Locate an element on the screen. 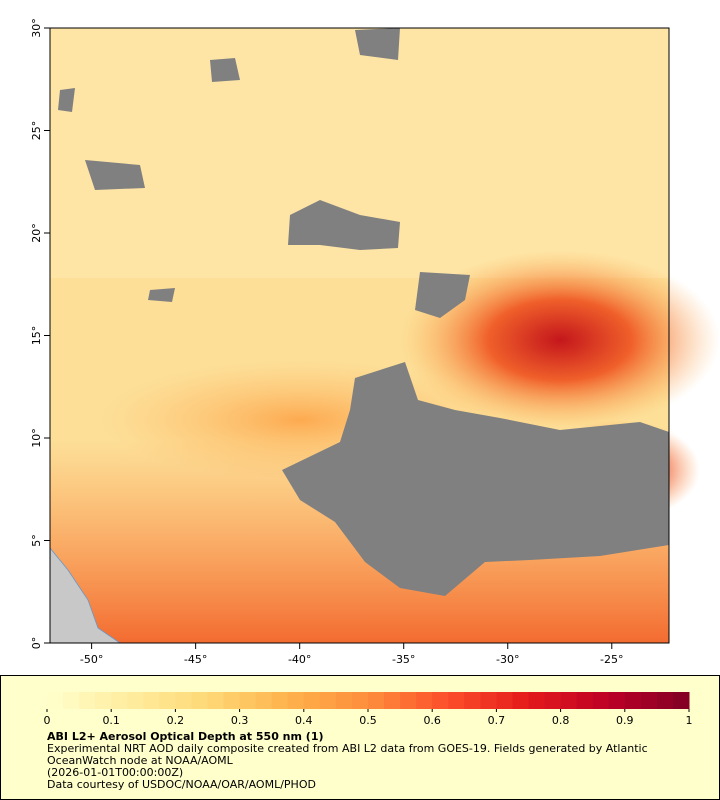 This screenshot has width=720, height=800. colorbar-tick-label: 0.8 is located at coordinates (561, 720).